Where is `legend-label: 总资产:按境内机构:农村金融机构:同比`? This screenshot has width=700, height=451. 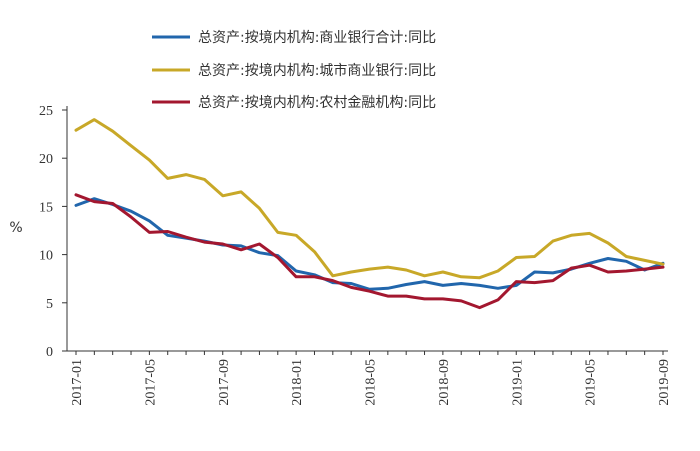 legend-label: 总资产:按境内机构:农村金融机构:同比 is located at coordinates (317, 103).